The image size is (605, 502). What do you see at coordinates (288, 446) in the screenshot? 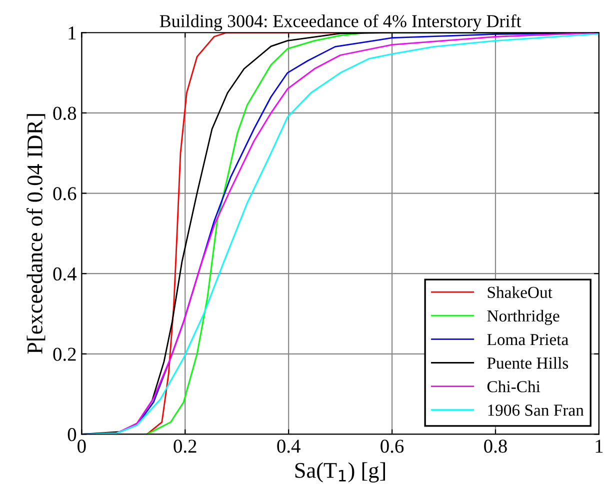
I see `x-tick-label: 0.4` at bounding box center [288, 446].